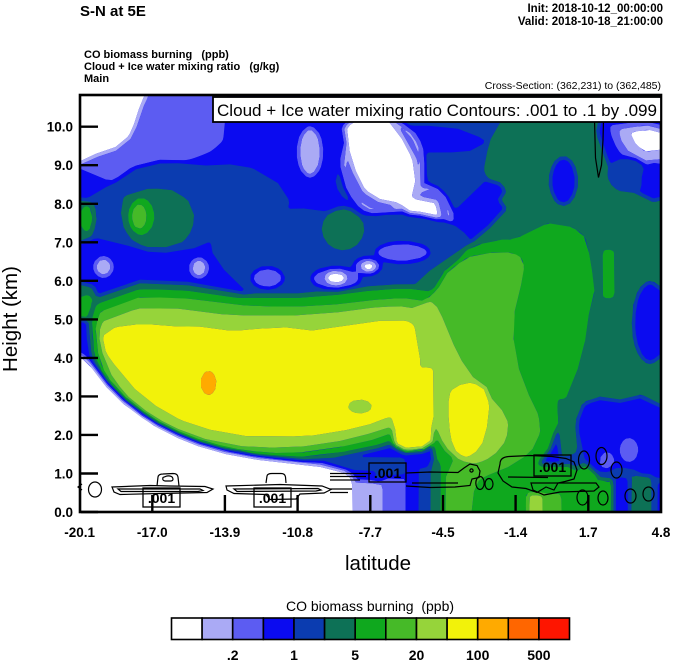  What do you see at coordinates (417, 655) in the screenshot?
I see `svg-text: 20` at bounding box center [417, 655].